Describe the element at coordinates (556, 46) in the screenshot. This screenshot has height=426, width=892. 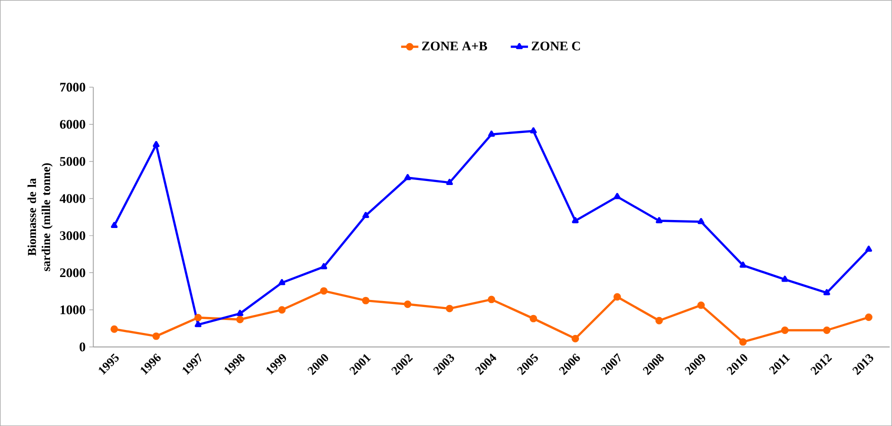
I see `legend-label: ZONE C` at that location.